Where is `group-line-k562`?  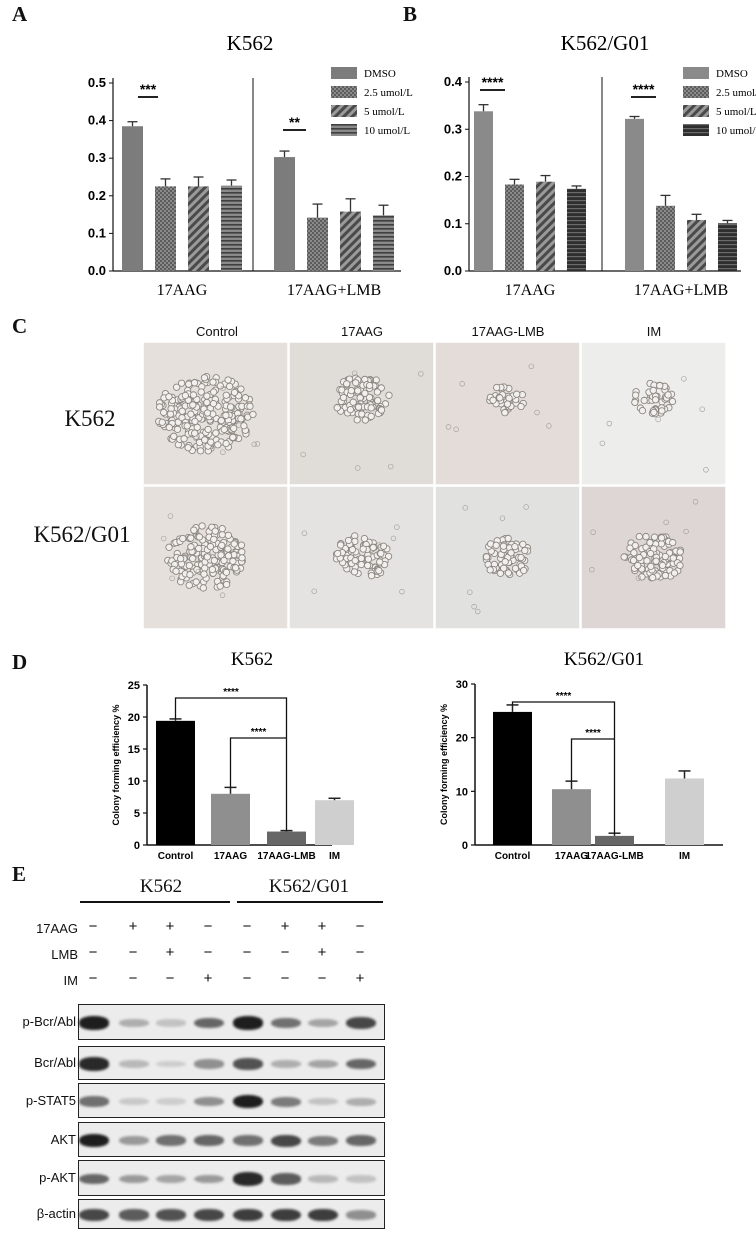 group-line-k562 is located at coordinates (155, 902).